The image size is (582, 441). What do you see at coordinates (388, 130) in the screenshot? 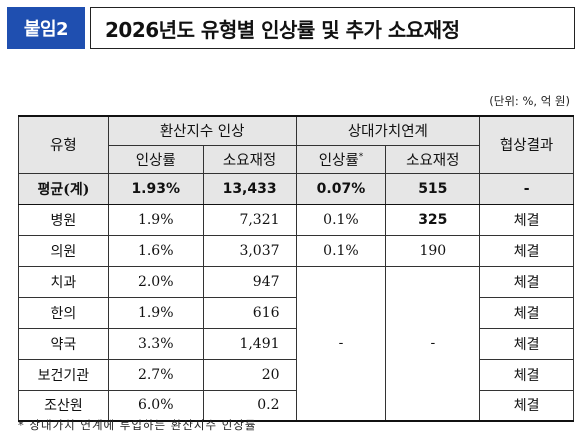
I see `group-relative-value-header: 상대가치연계` at bounding box center [388, 130].